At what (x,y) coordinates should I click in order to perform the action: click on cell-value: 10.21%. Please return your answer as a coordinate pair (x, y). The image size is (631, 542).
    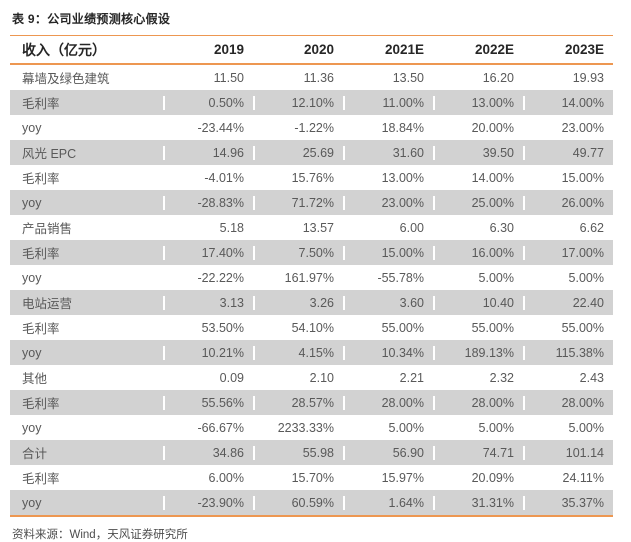
    Looking at the image, I should click on (208, 352).